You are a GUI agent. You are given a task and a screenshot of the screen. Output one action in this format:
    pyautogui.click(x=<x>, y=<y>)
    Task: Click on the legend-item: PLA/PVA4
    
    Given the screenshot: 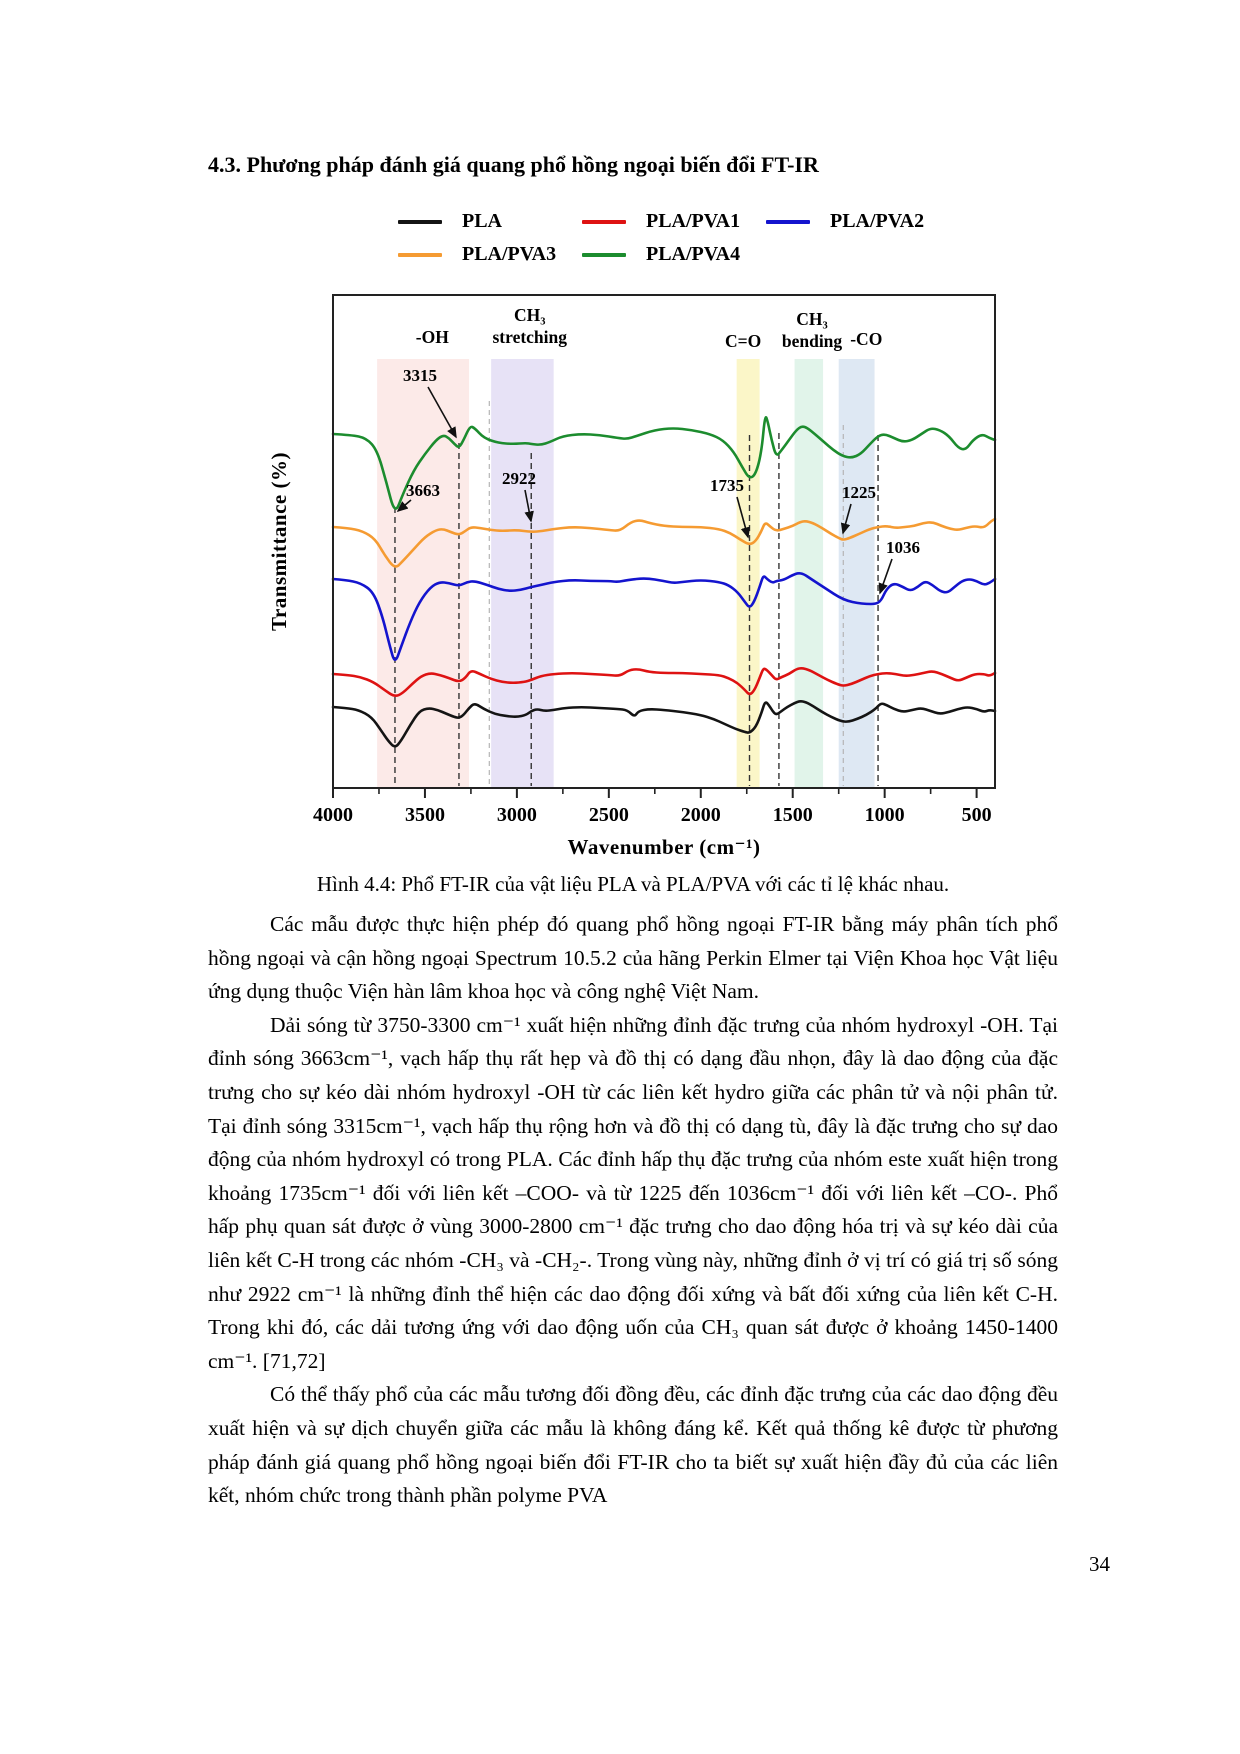 What is the action you would take?
    pyautogui.click(x=661, y=254)
    